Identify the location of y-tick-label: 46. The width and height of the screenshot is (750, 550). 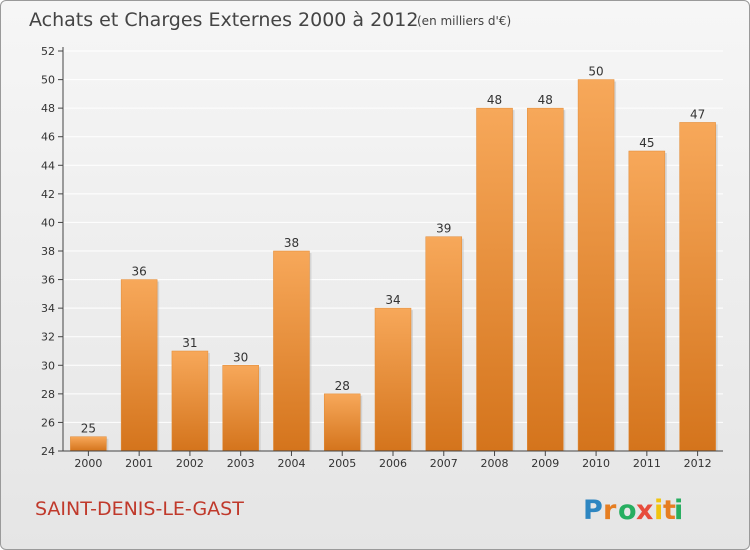
(48, 137).